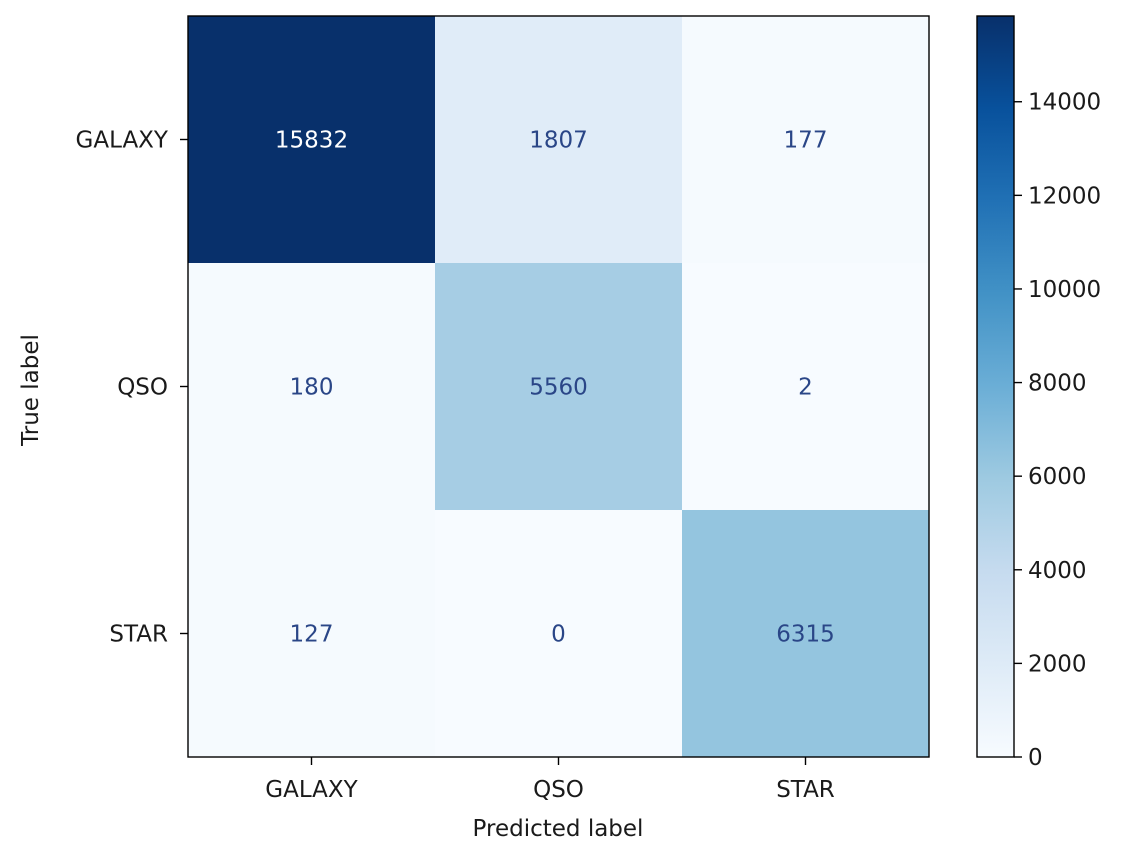 The height and width of the screenshot is (860, 1134). What do you see at coordinates (122, 141) in the screenshot?
I see `y-tick-label: GALAXY` at bounding box center [122, 141].